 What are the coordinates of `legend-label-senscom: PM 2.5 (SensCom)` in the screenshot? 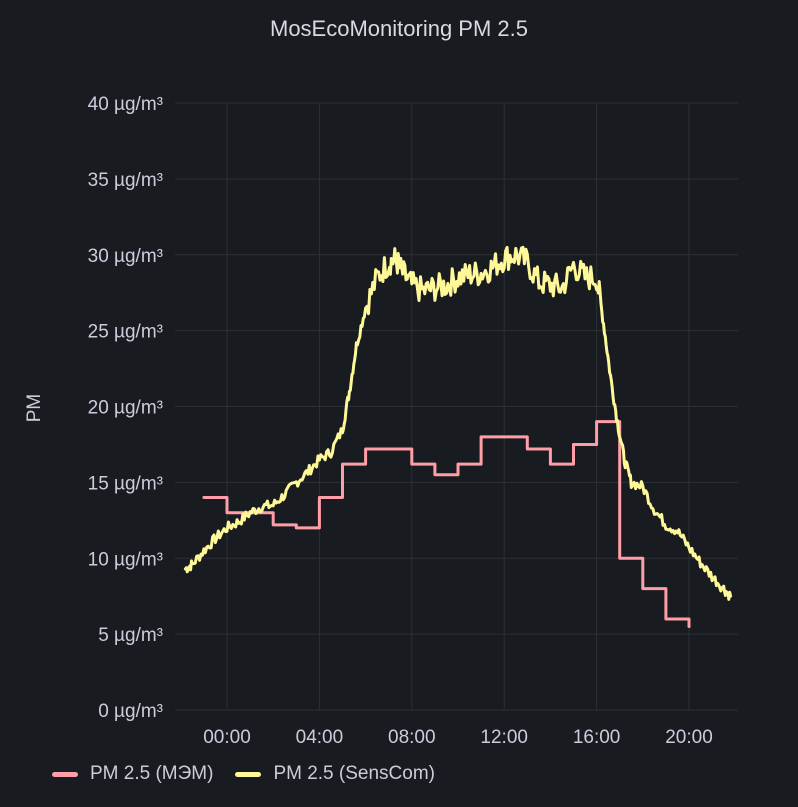 It's located at (354, 773).